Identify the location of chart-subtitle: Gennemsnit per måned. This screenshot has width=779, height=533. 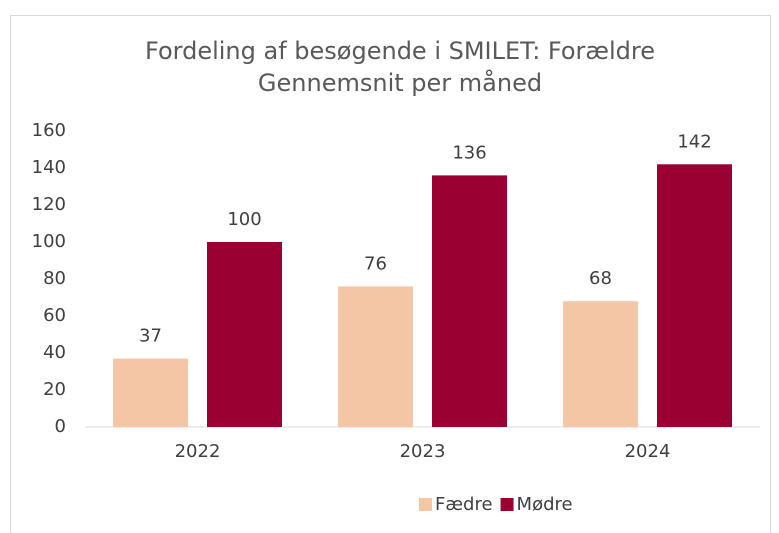
(400, 82).